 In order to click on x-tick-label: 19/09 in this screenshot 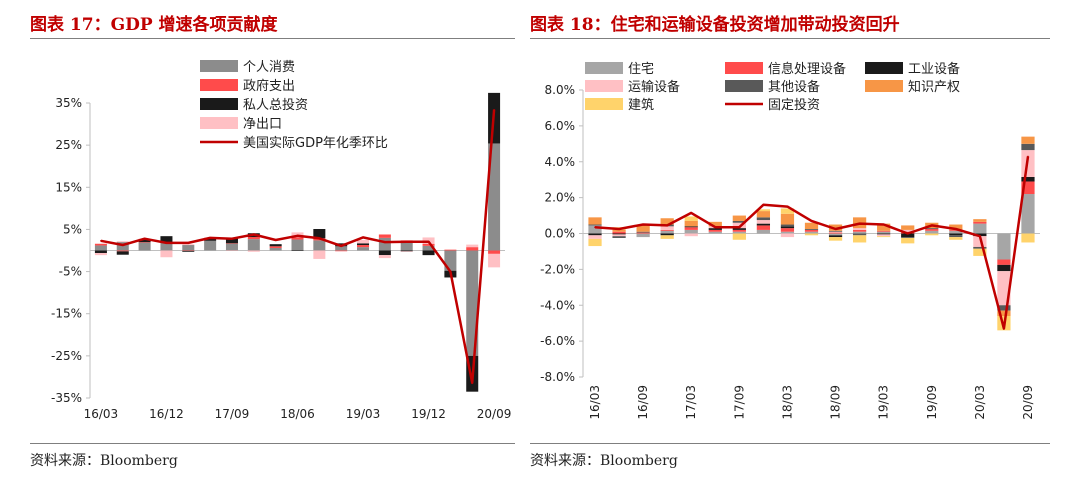, I will do `click(932, 402)`.